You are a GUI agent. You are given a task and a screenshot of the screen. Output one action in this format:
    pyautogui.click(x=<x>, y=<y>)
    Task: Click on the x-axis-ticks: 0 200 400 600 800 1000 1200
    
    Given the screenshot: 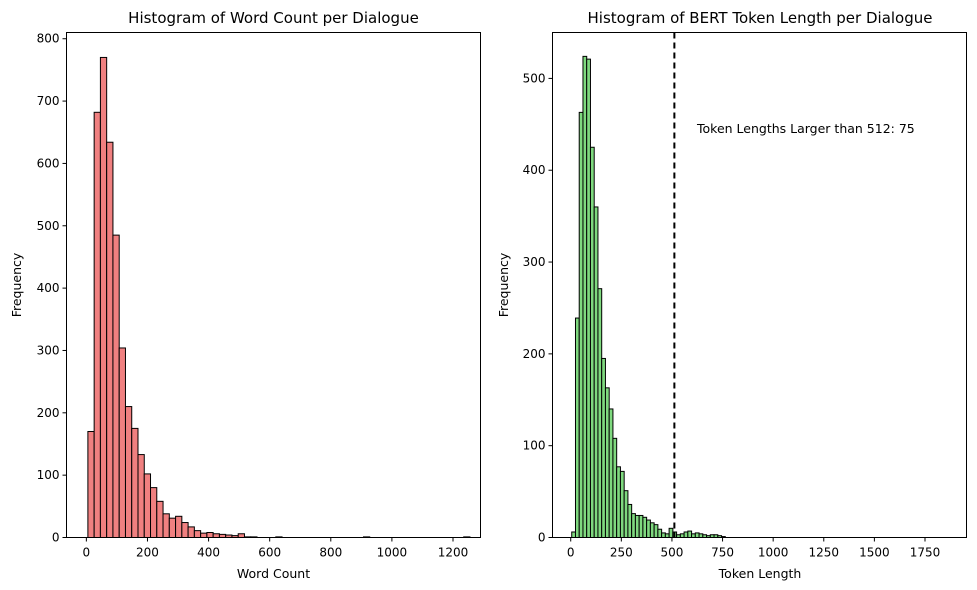 What is the action you would take?
    pyautogui.click(x=276, y=548)
    